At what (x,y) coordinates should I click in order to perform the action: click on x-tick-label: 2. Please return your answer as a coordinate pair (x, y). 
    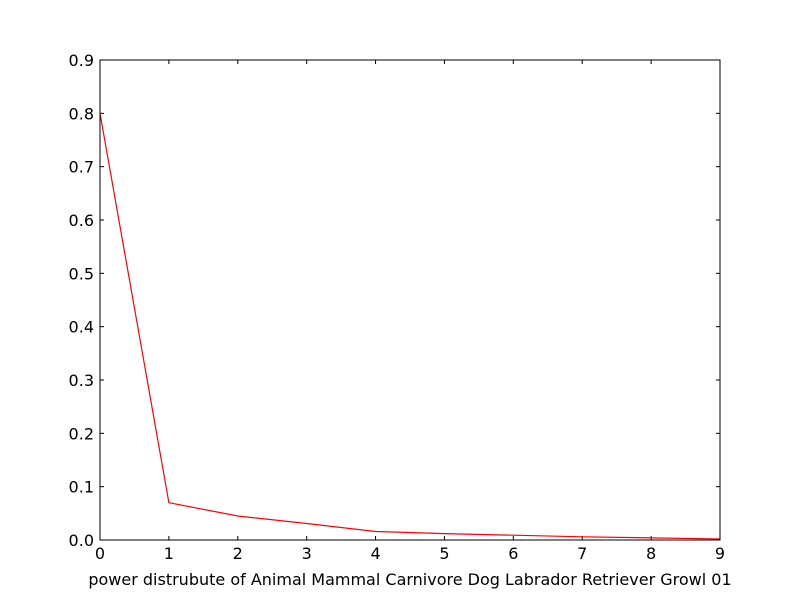
    Looking at the image, I should click on (238, 553).